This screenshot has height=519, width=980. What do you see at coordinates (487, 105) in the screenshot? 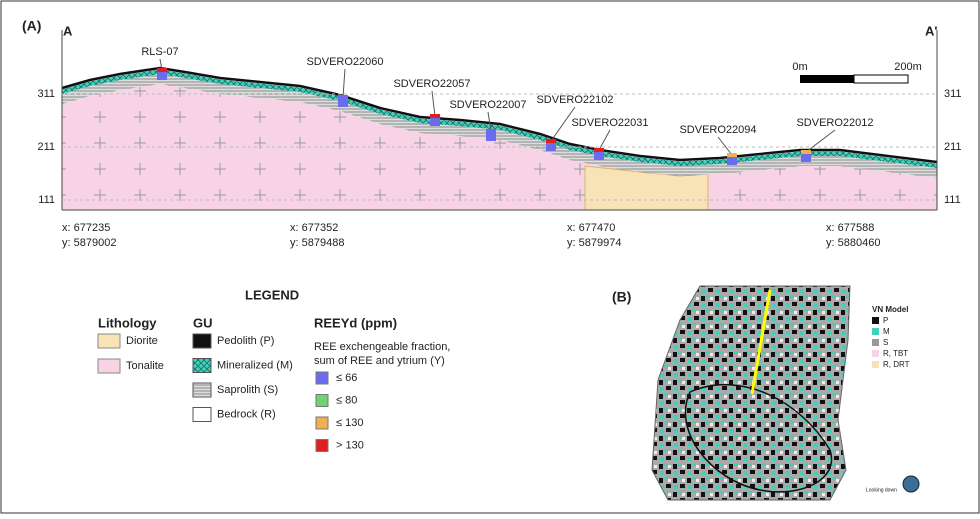
I see `drillhole-label: SDVERO22007` at bounding box center [487, 105].